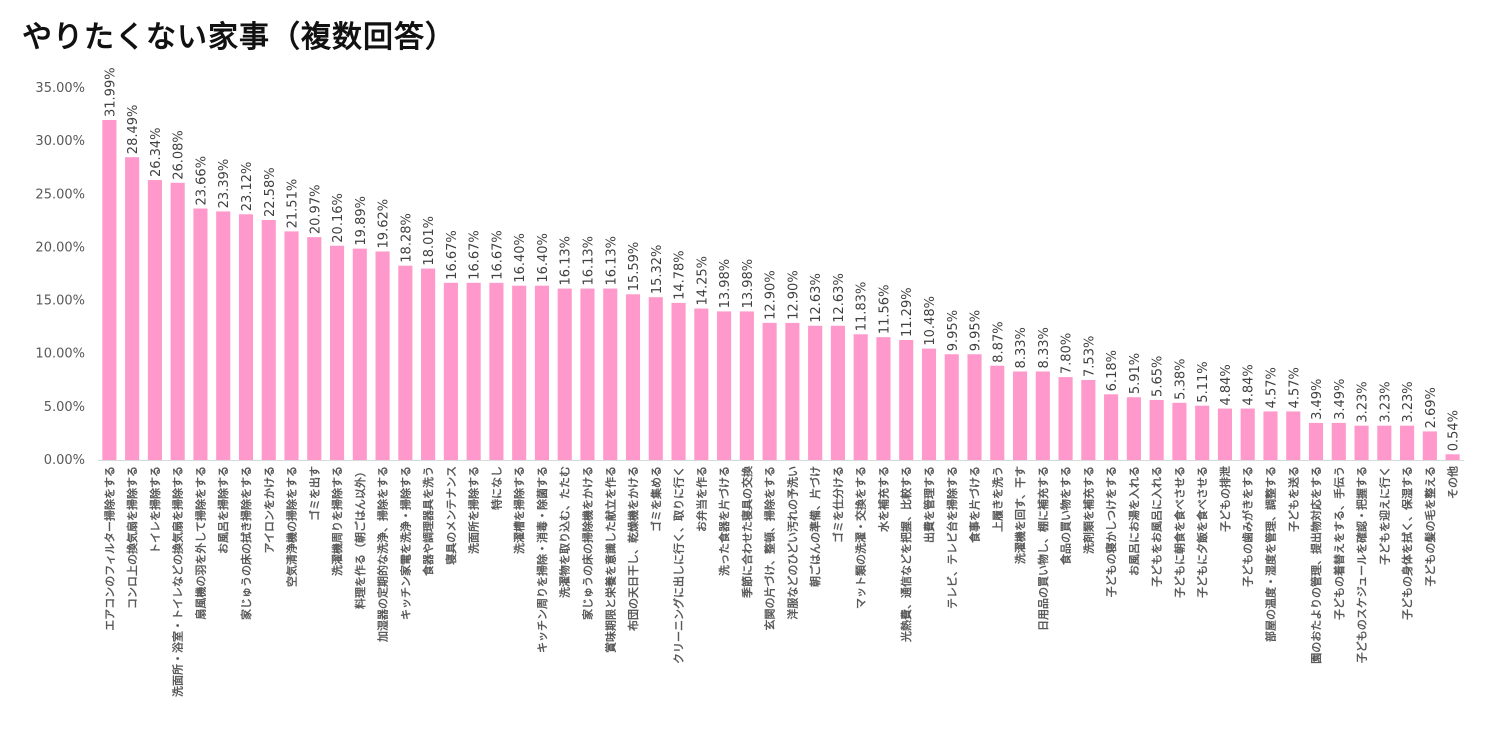 The image size is (1487, 751). Describe the element at coordinates (1021, 347) in the screenshot. I see `data-label: 8.33%` at that location.